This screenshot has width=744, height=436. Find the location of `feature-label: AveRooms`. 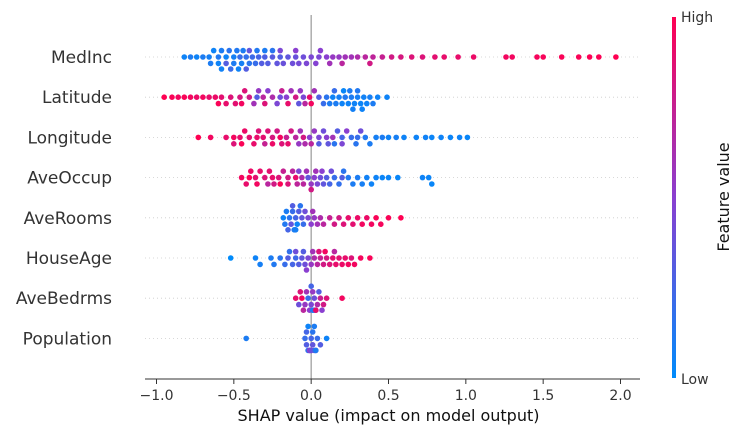

feature-label: AveRooms is located at coordinates (68, 219).